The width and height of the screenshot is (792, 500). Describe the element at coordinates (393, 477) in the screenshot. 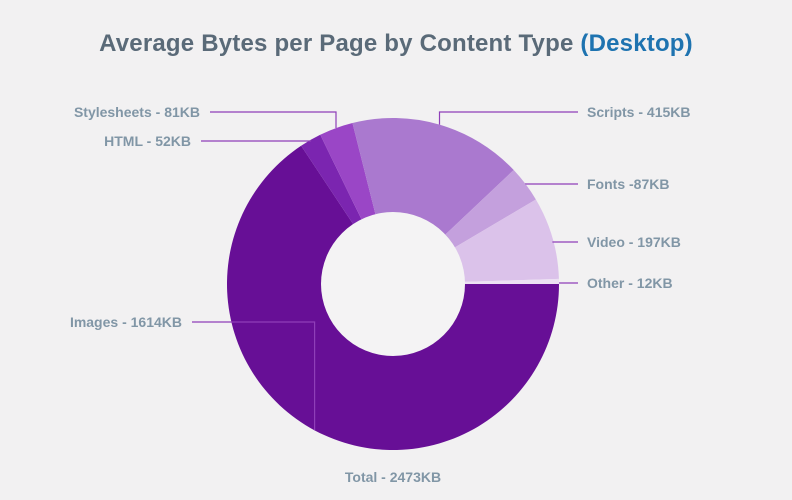

I see `total-label: Total - 2473KB` at that location.